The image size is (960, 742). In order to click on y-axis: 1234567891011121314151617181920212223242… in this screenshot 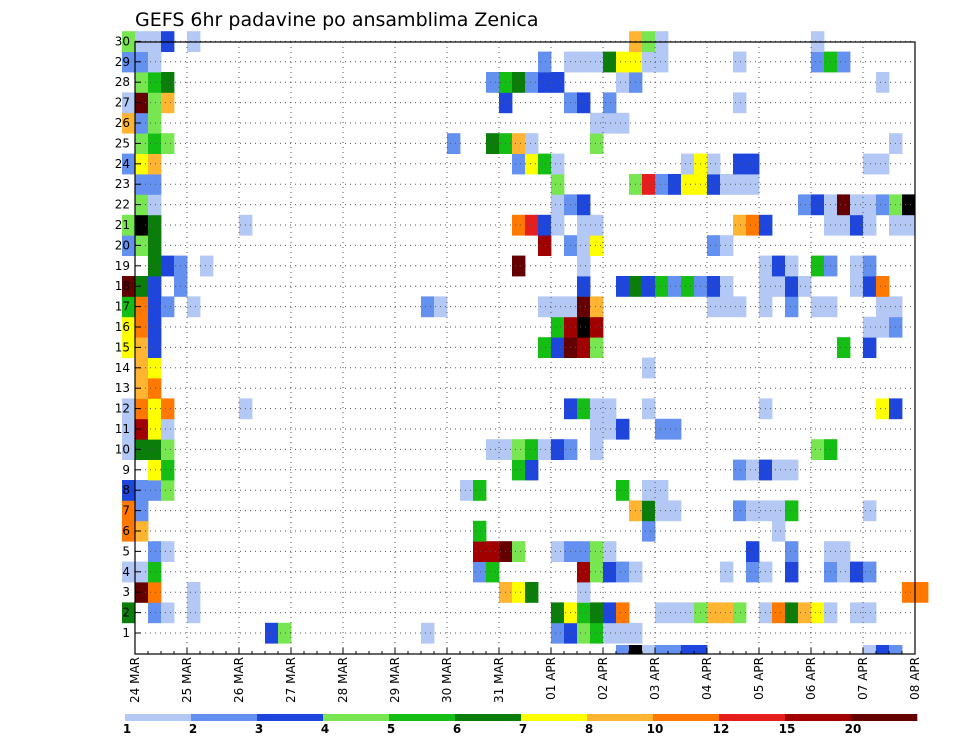, I will do `click(128, 337)`.